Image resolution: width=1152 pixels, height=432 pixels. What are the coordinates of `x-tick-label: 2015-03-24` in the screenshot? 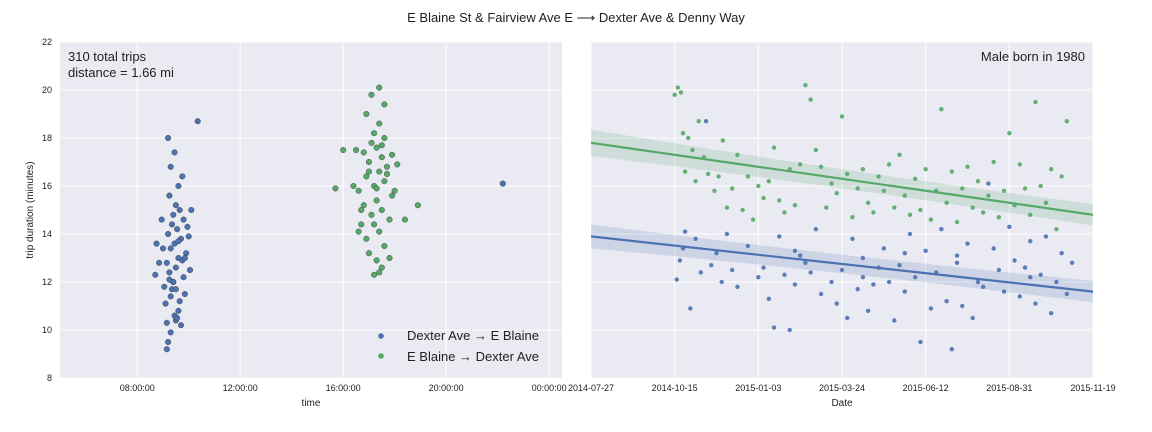 It's located at (842, 388).